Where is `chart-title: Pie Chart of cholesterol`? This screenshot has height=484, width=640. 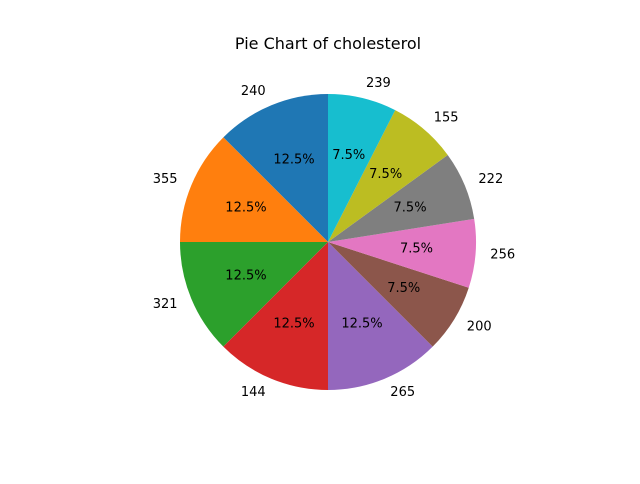
chart-title: Pie Chart of cholesterol is located at coordinates (328, 43).